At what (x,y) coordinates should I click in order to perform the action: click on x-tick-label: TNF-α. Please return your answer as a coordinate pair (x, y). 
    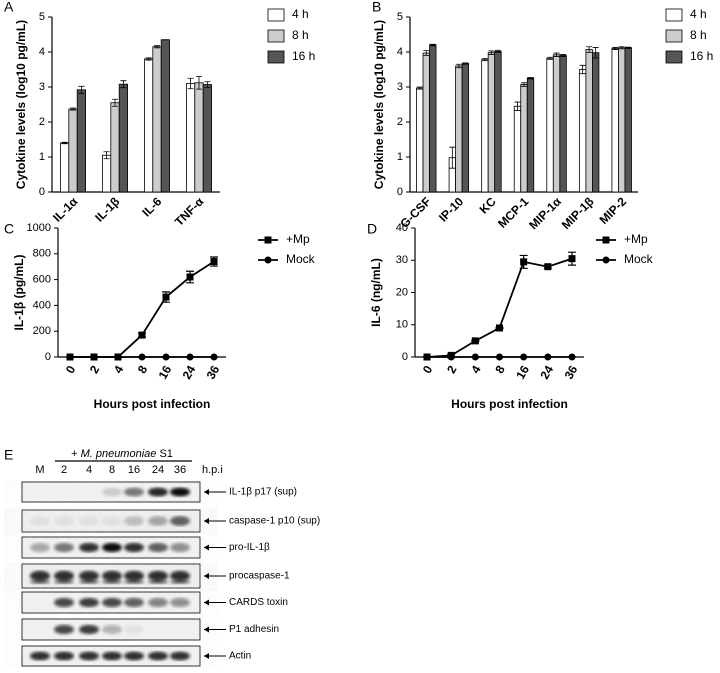
    Looking at the image, I should click on (189, 211).